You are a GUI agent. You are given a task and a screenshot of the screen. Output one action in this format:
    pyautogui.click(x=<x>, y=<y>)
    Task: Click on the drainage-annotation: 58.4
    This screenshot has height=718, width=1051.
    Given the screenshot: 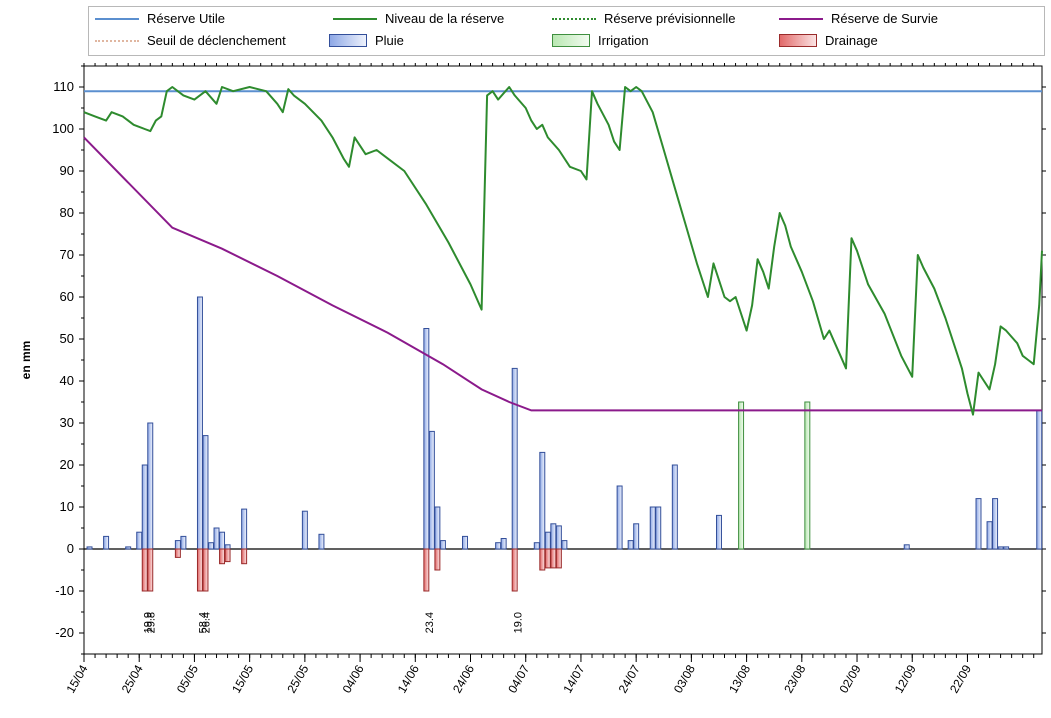 What is the action you would take?
    pyautogui.click(x=204, y=622)
    